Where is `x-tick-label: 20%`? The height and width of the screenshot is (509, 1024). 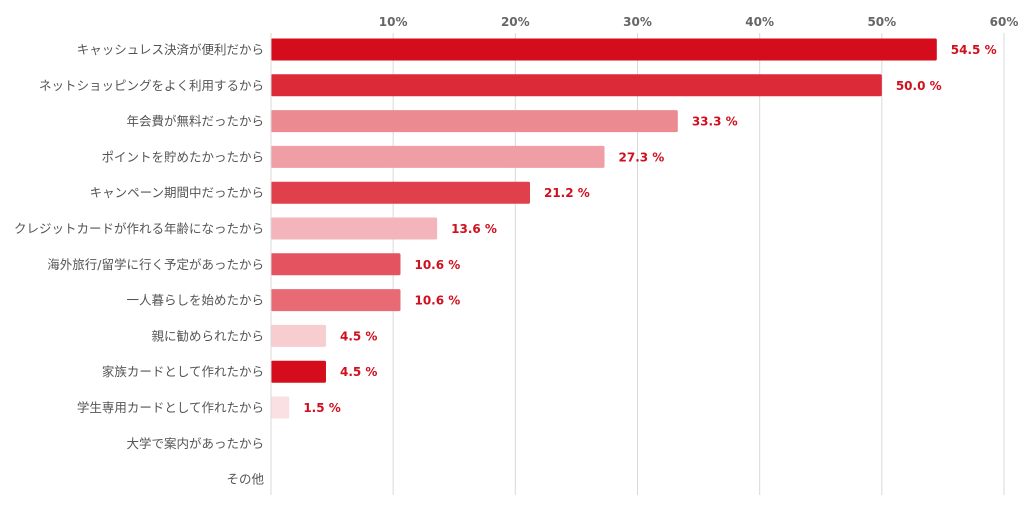 x-tick-label: 20% is located at coordinates (515, 22).